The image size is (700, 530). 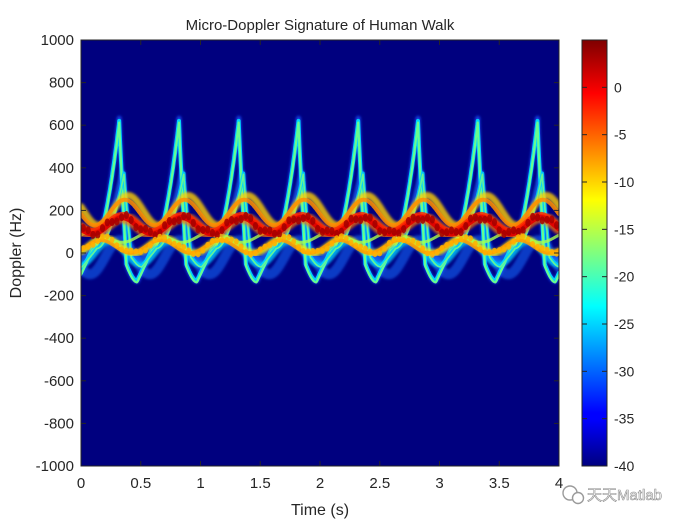 What do you see at coordinates (624, 371) in the screenshot?
I see `colorbar-tick-label: -30` at bounding box center [624, 371].